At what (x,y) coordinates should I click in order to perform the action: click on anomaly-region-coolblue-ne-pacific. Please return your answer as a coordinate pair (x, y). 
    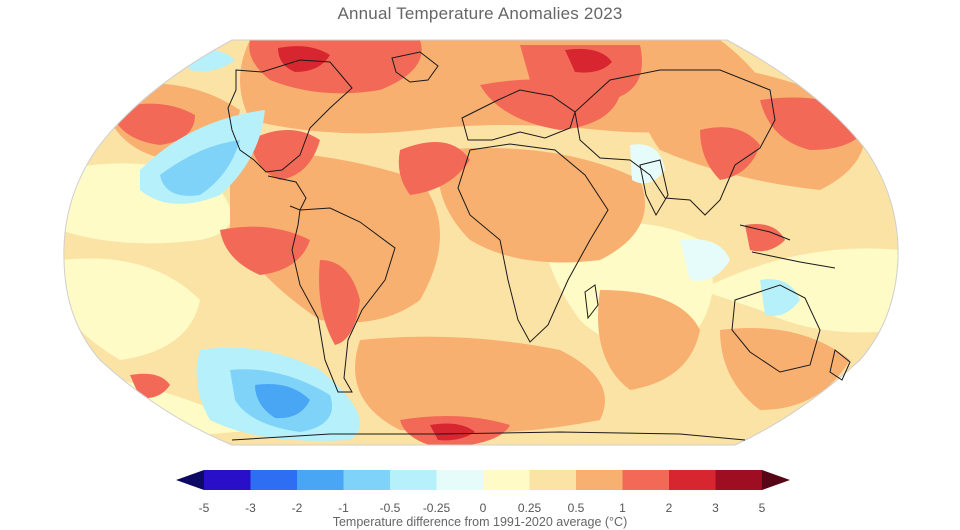
    Looking at the image, I should click on (200, 168).